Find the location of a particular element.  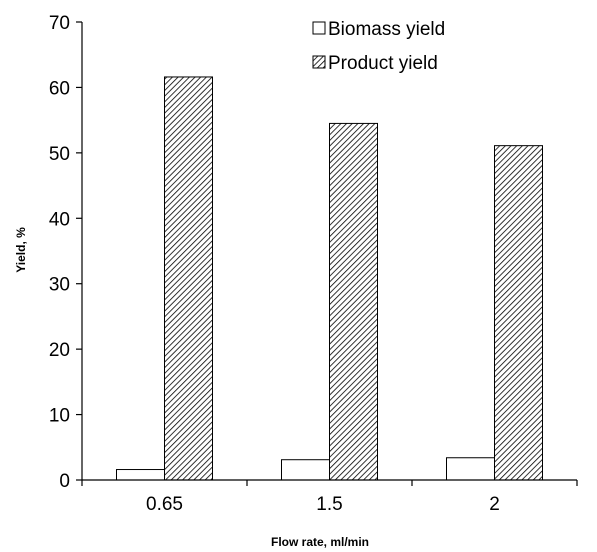

x-tick-label: 2 is located at coordinates (494, 504).